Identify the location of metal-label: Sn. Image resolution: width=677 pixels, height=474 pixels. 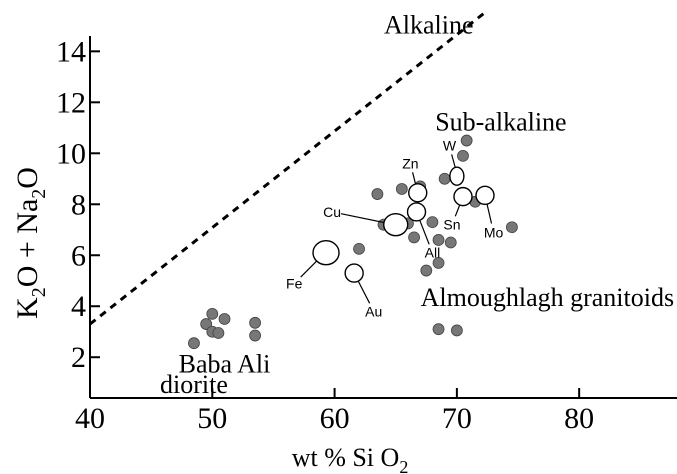
(451, 225).